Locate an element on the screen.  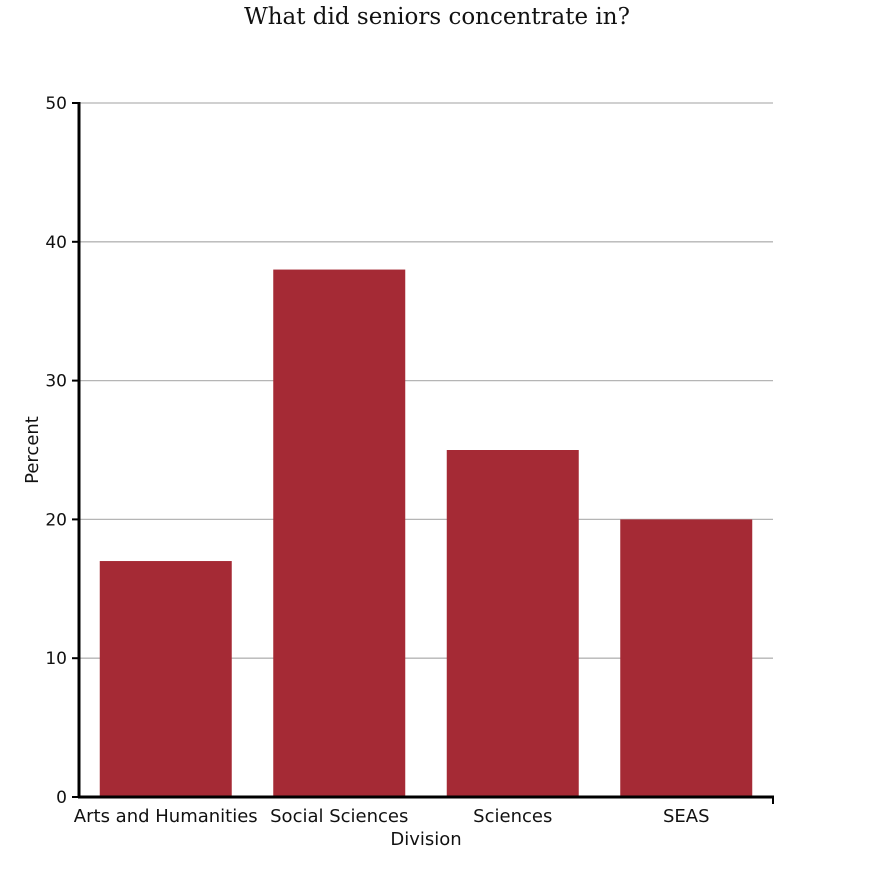
y-tick-label: 30 is located at coordinates (56, 382).